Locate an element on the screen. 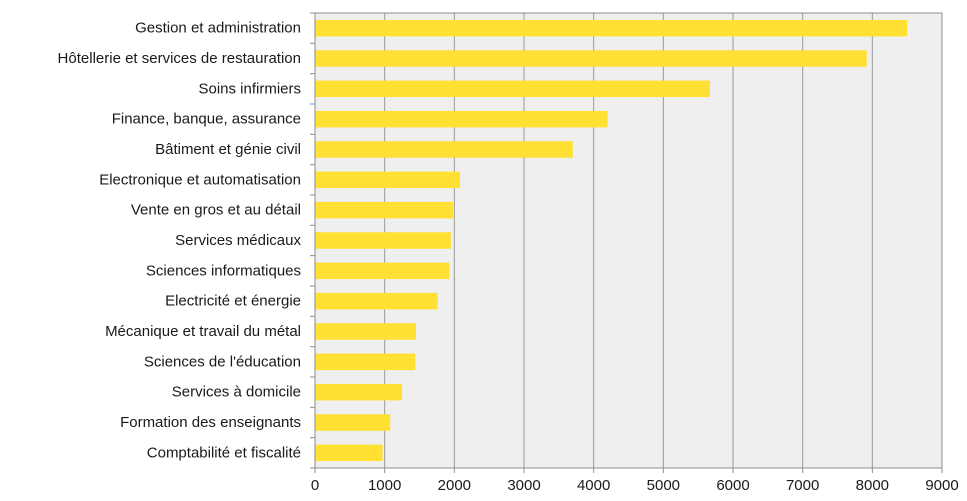 Image resolution: width=967 pixels, height=501 pixels. x-tick-label: 2000 is located at coordinates (454, 485).